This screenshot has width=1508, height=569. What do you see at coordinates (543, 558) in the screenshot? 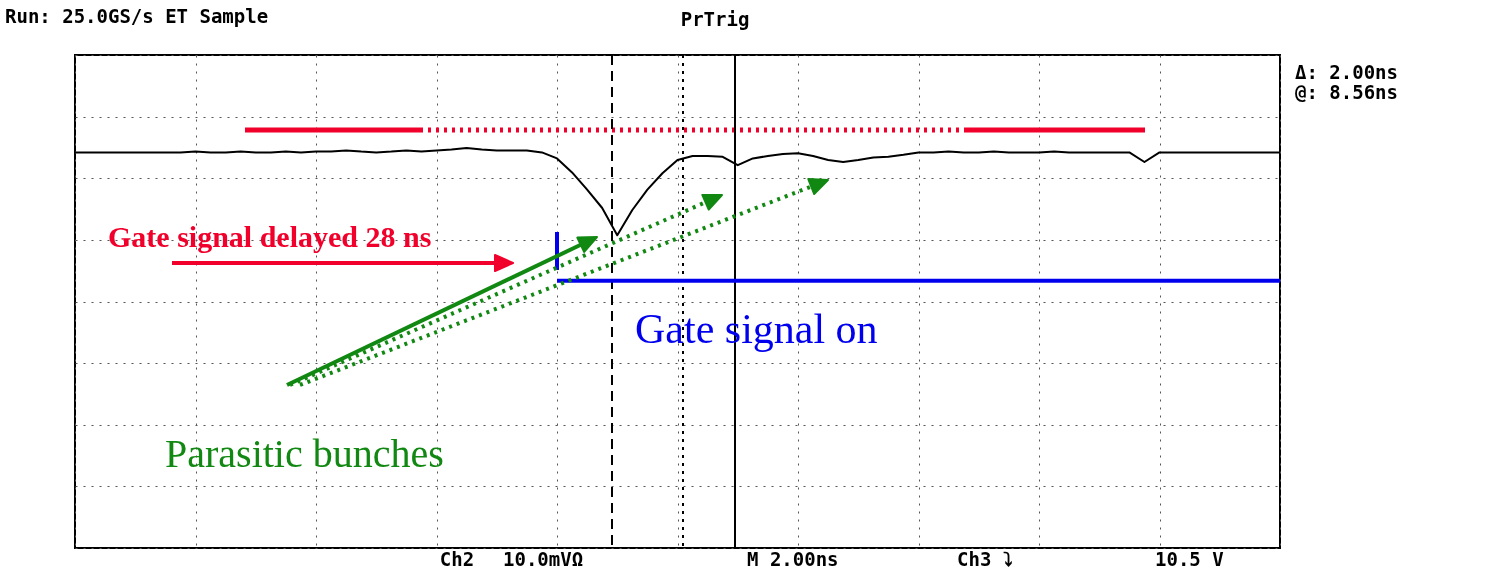
I see `annotation: 10.0mVΩ` at bounding box center [543, 558].